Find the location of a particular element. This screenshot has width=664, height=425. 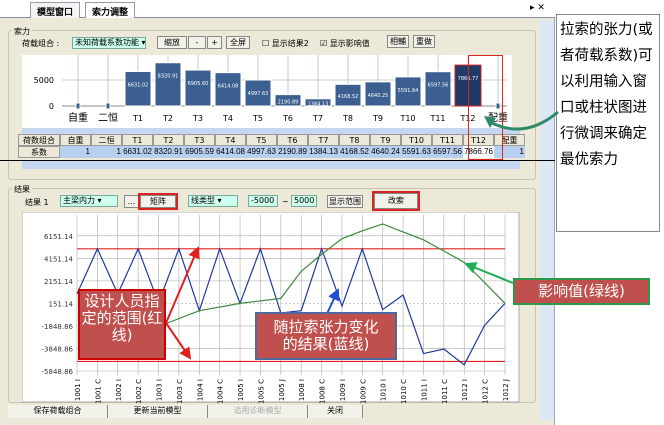

show-influence-checkbox: ☑ 显示影响值 is located at coordinates (345, 43).